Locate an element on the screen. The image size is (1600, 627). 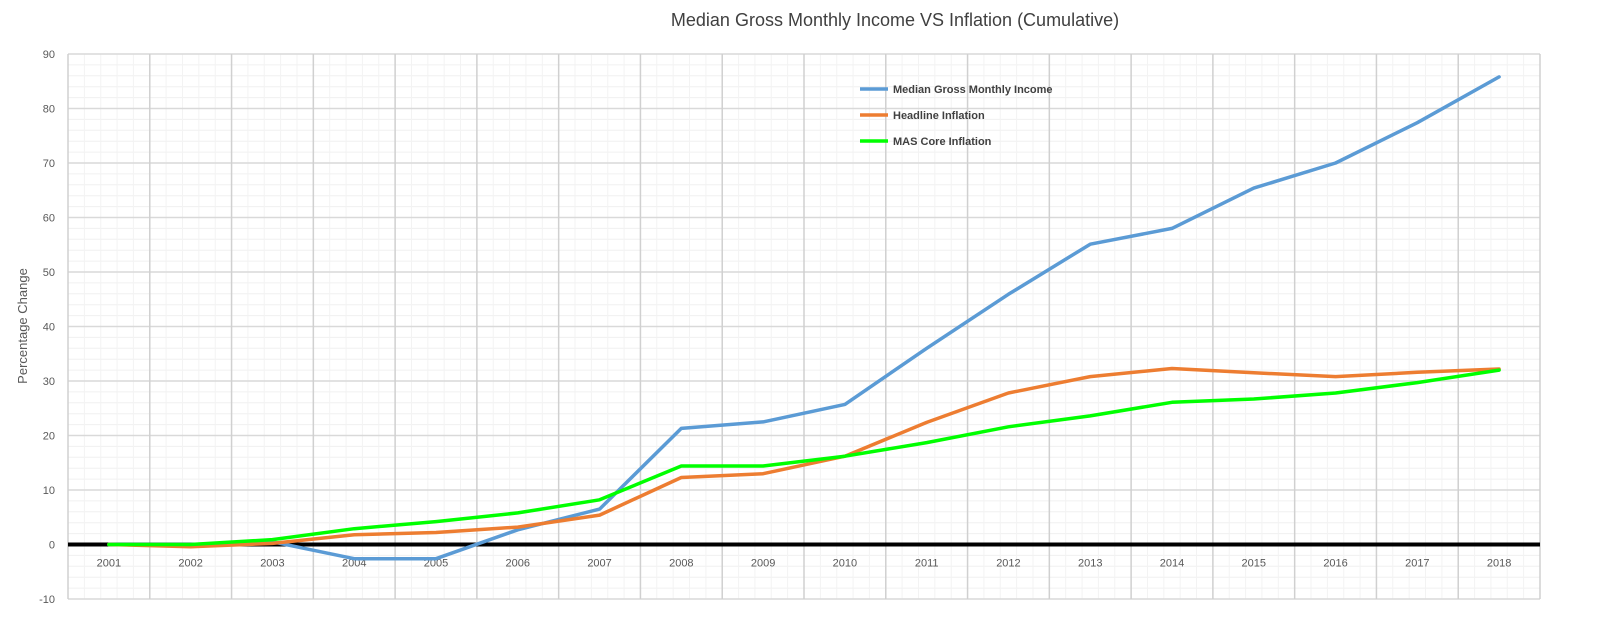
x-tick-label: 2002 is located at coordinates (190, 564).